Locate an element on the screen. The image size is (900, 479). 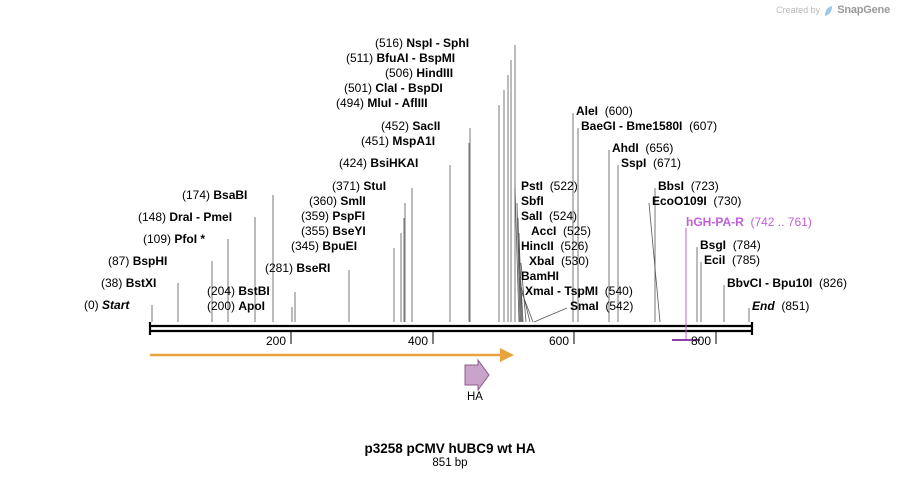
site-label-451: (451) MspA1I is located at coordinates (398, 141).